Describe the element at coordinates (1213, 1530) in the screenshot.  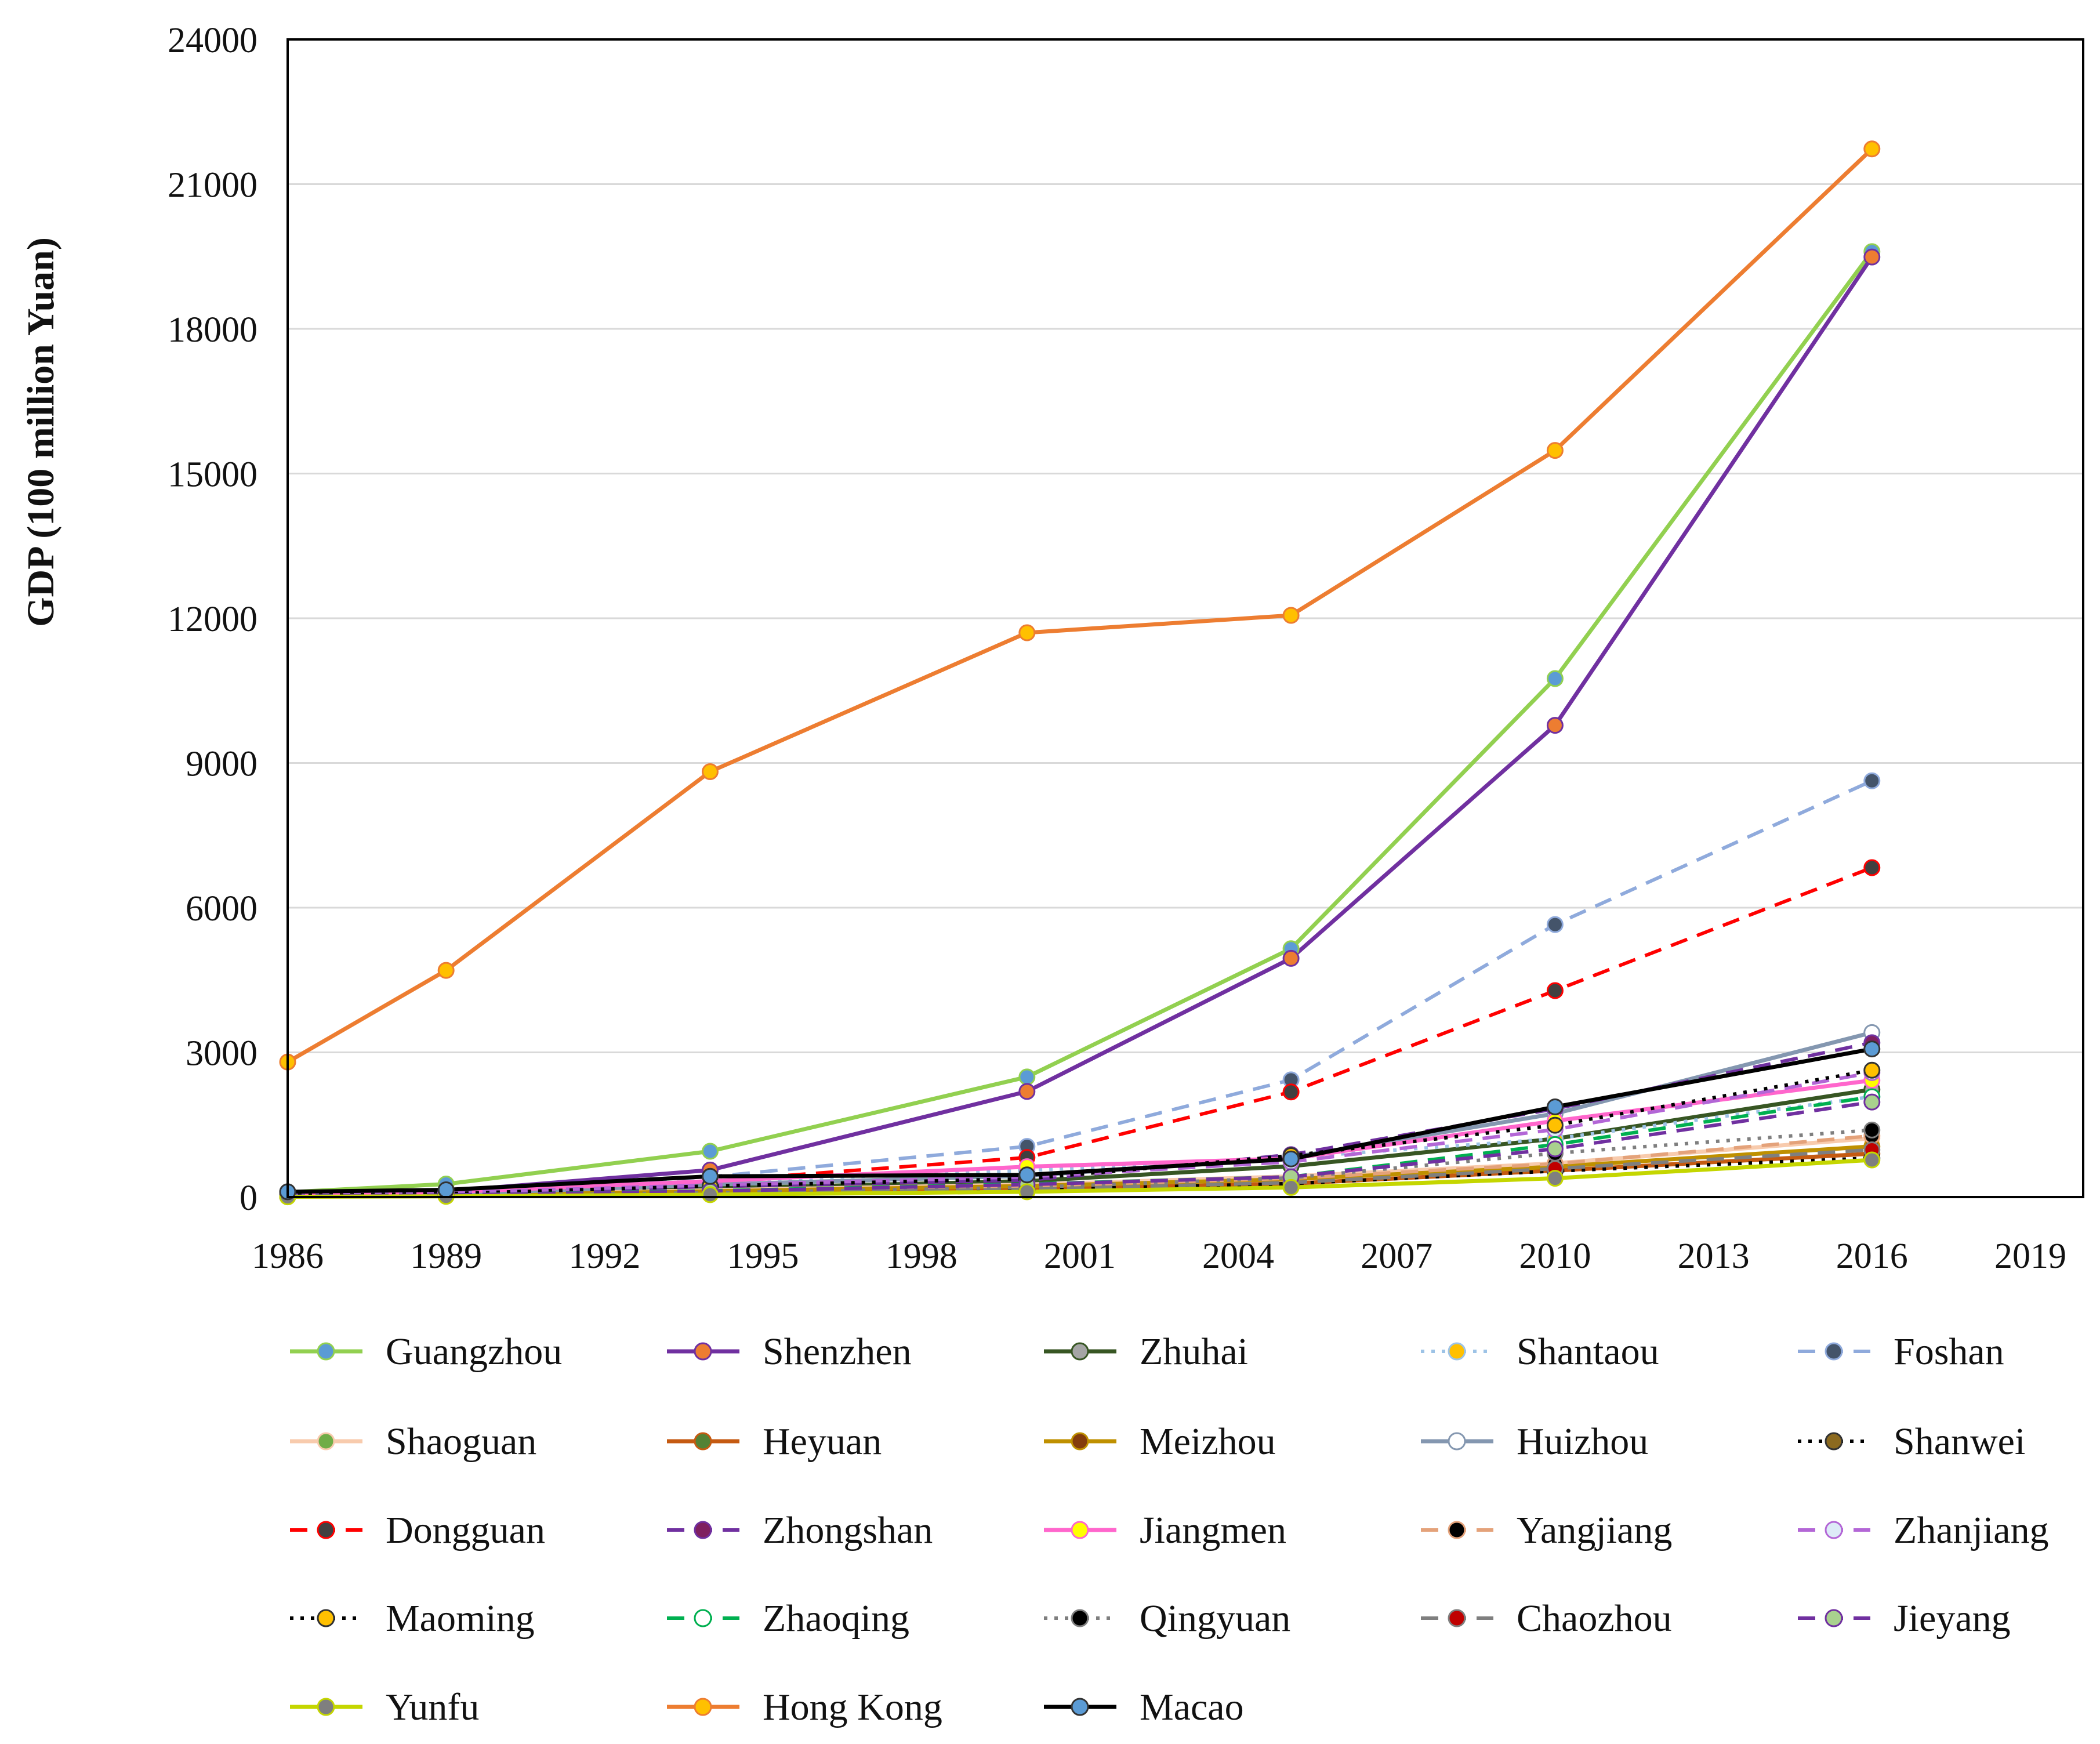
I see `legend-label: Jiangmen` at that location.